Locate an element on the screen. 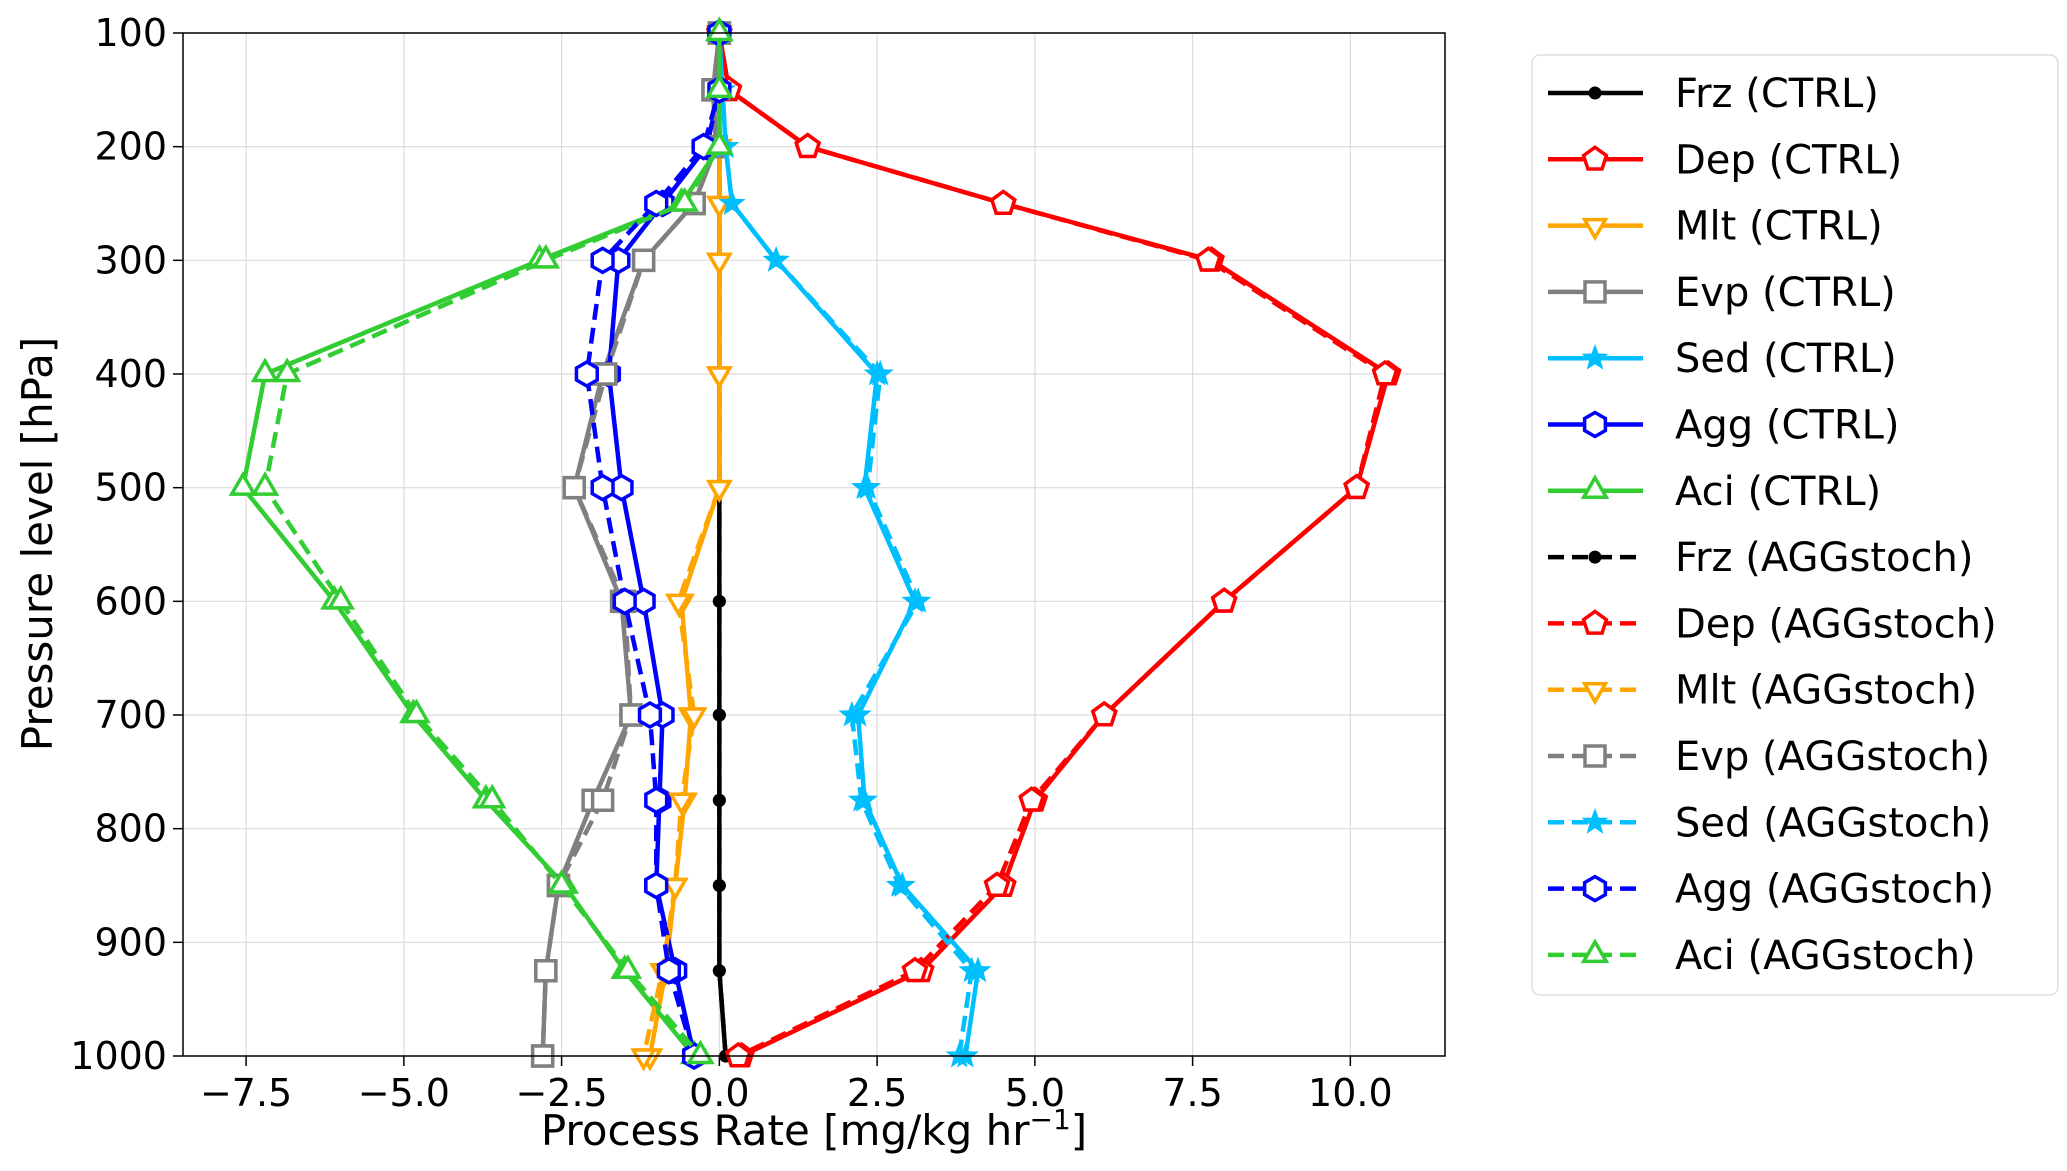  series-mlt-ctrl is located at coordinates (684, 548).